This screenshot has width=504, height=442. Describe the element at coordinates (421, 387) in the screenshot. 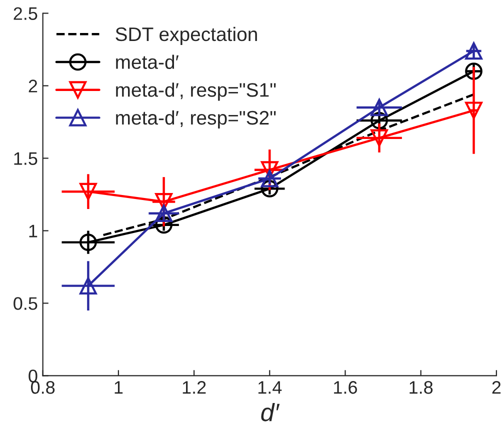

I see `x-tick-label: 1.8` at that location.